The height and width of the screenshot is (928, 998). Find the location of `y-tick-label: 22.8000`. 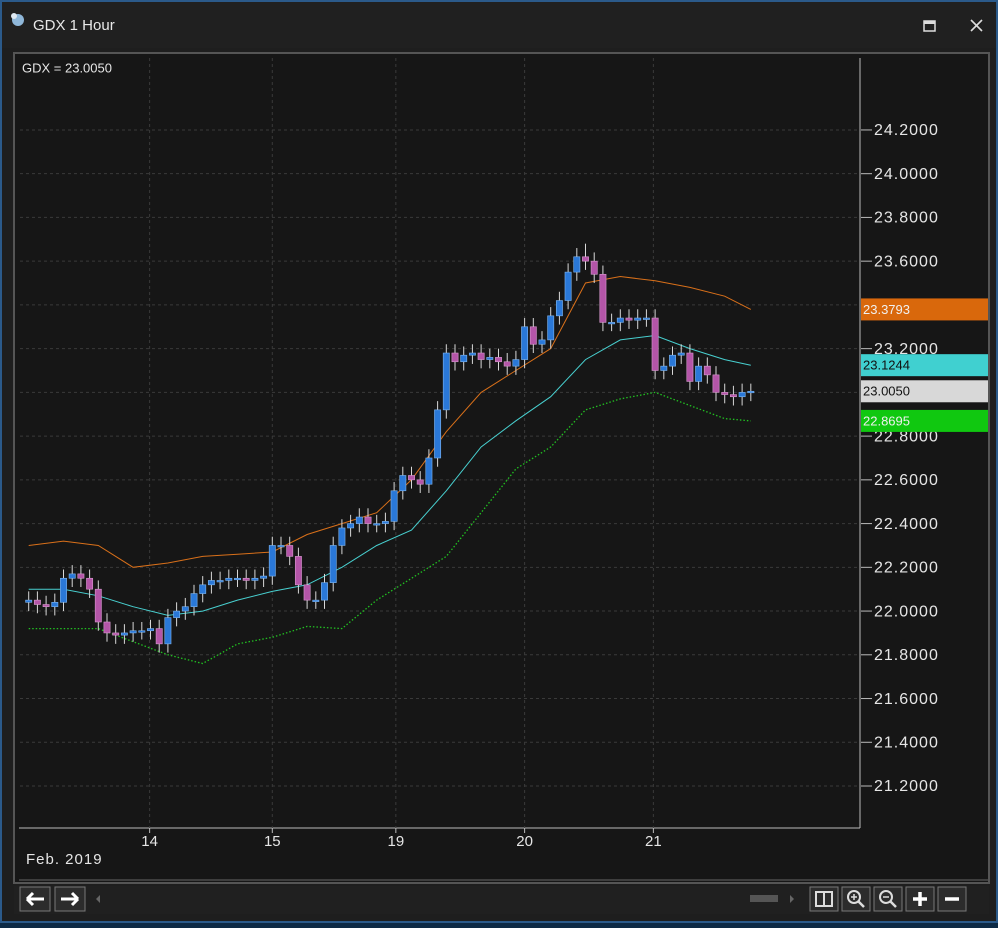

y-tick-label: 22.8000 is located at coordinates (906, 436).